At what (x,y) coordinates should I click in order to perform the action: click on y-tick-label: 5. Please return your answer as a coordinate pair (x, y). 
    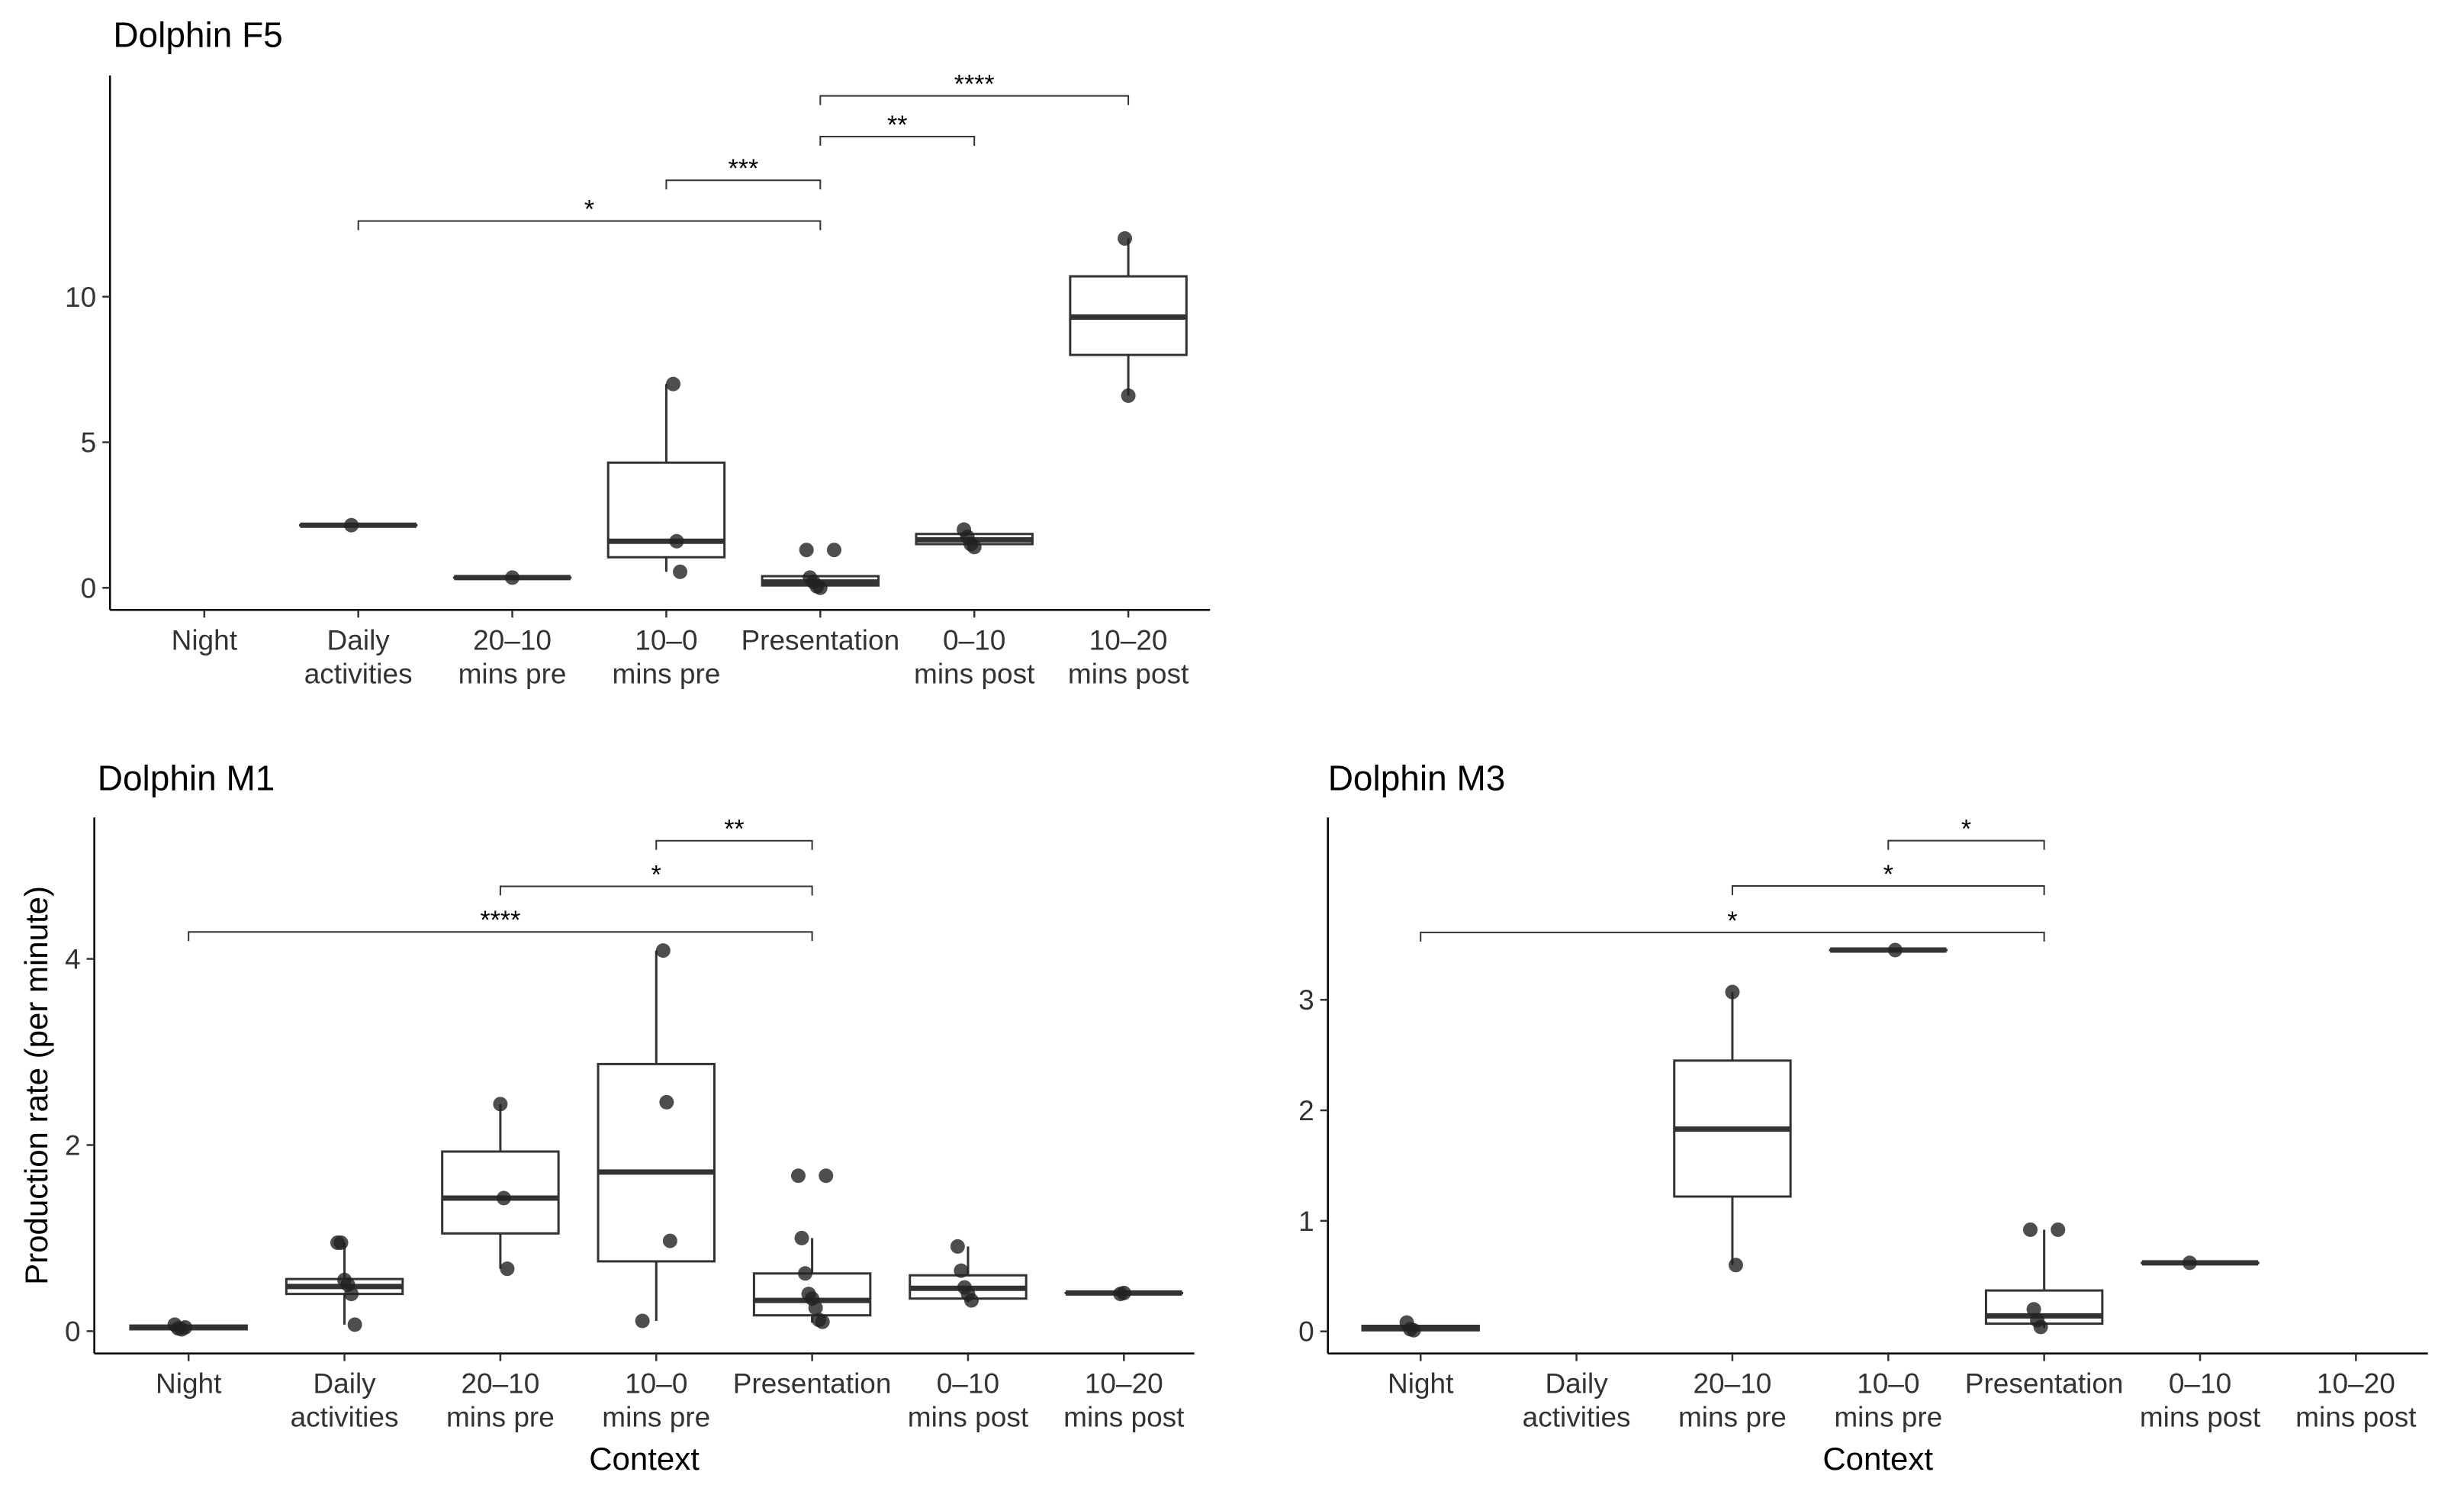
    Looking at the image, I should click on (89, 443).